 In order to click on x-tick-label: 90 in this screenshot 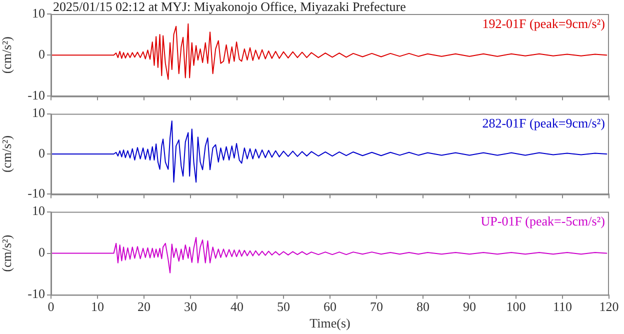, I will do `click(469, 306)`.